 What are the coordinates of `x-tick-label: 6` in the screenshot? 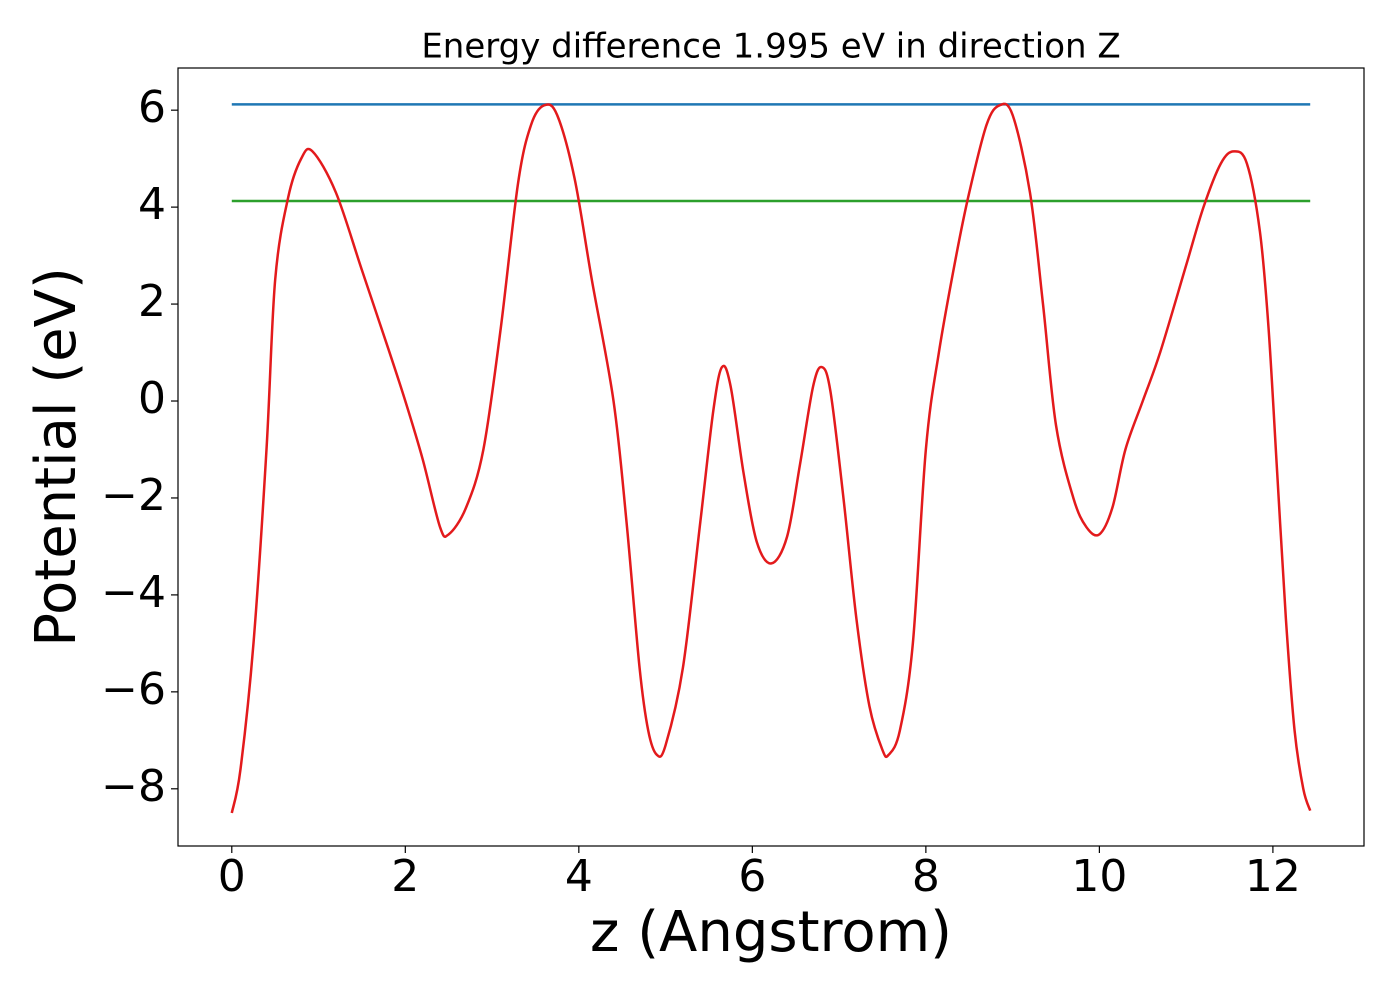 It's located at (752, 876).